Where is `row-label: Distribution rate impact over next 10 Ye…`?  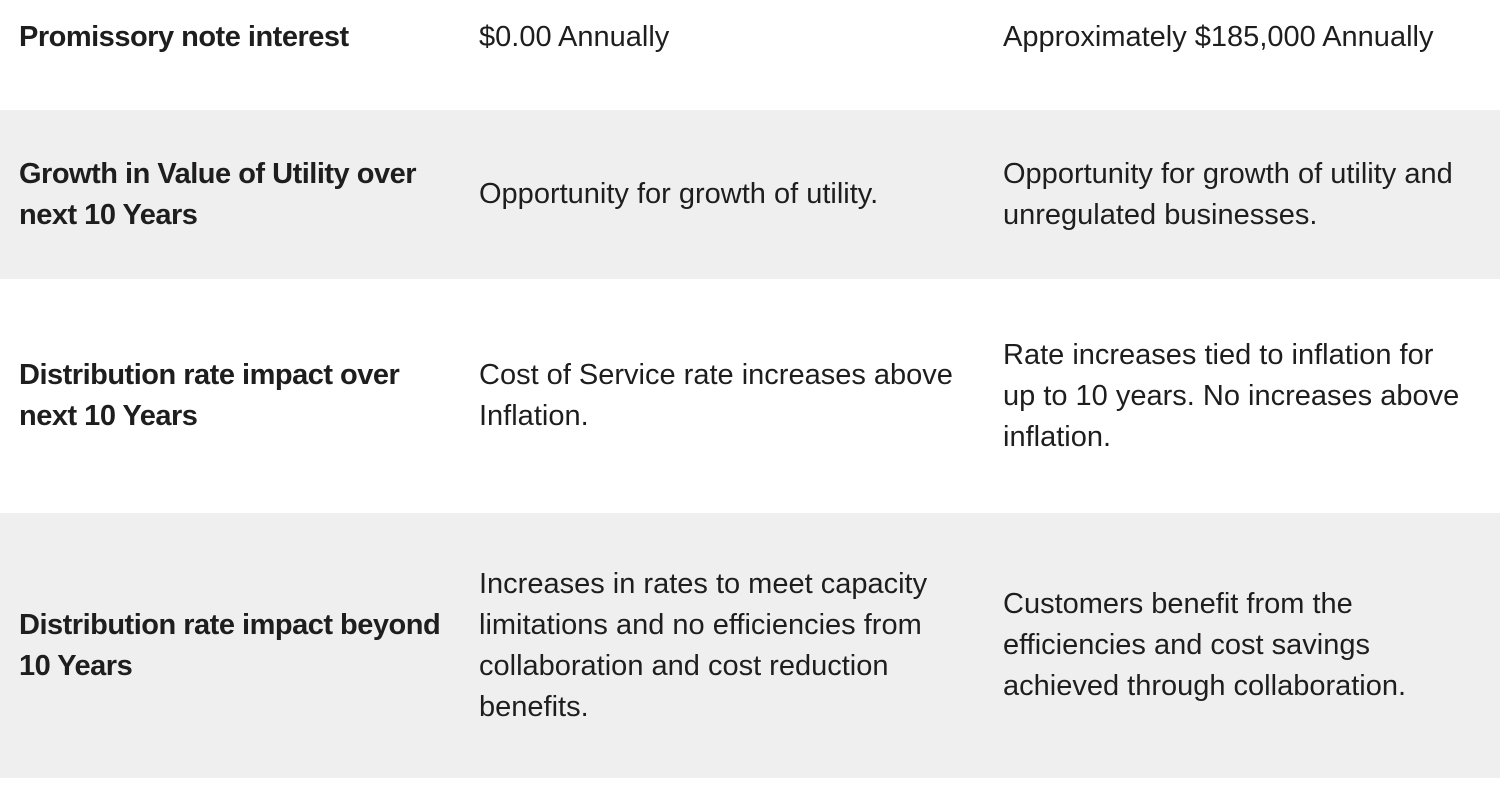
row-label: Distribution rate impact over next 10 Ye… is located at coordinates (209, 395).